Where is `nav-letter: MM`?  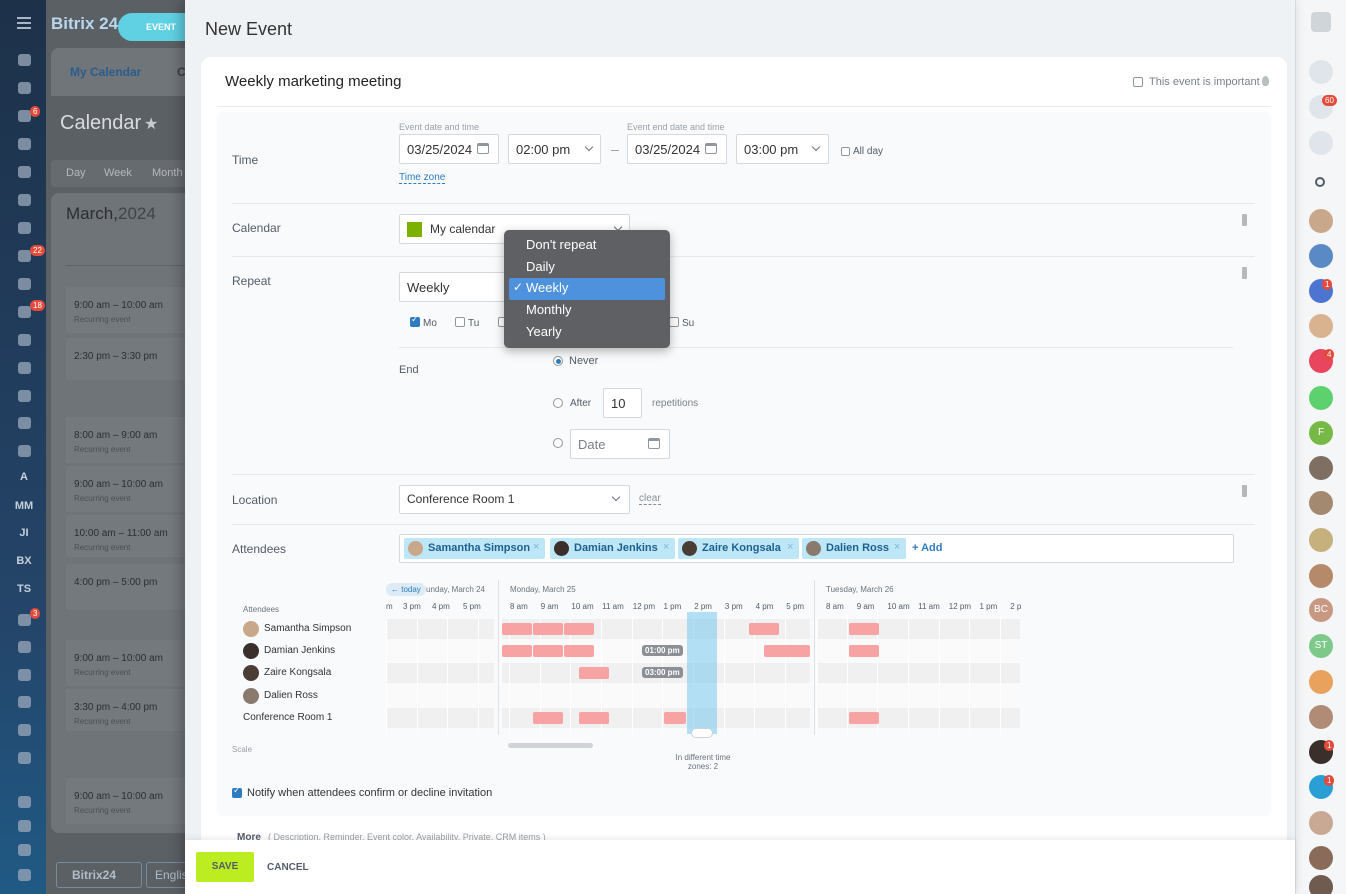 nav-letter: MM is located at coordinates (24, 506).